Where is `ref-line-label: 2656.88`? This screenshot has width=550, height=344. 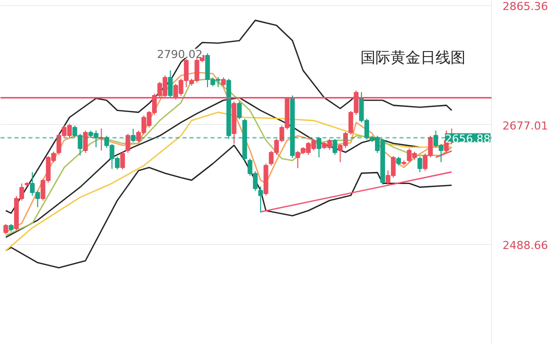 ref-line-label: 2656.88 is located at coordinates (468, 139).